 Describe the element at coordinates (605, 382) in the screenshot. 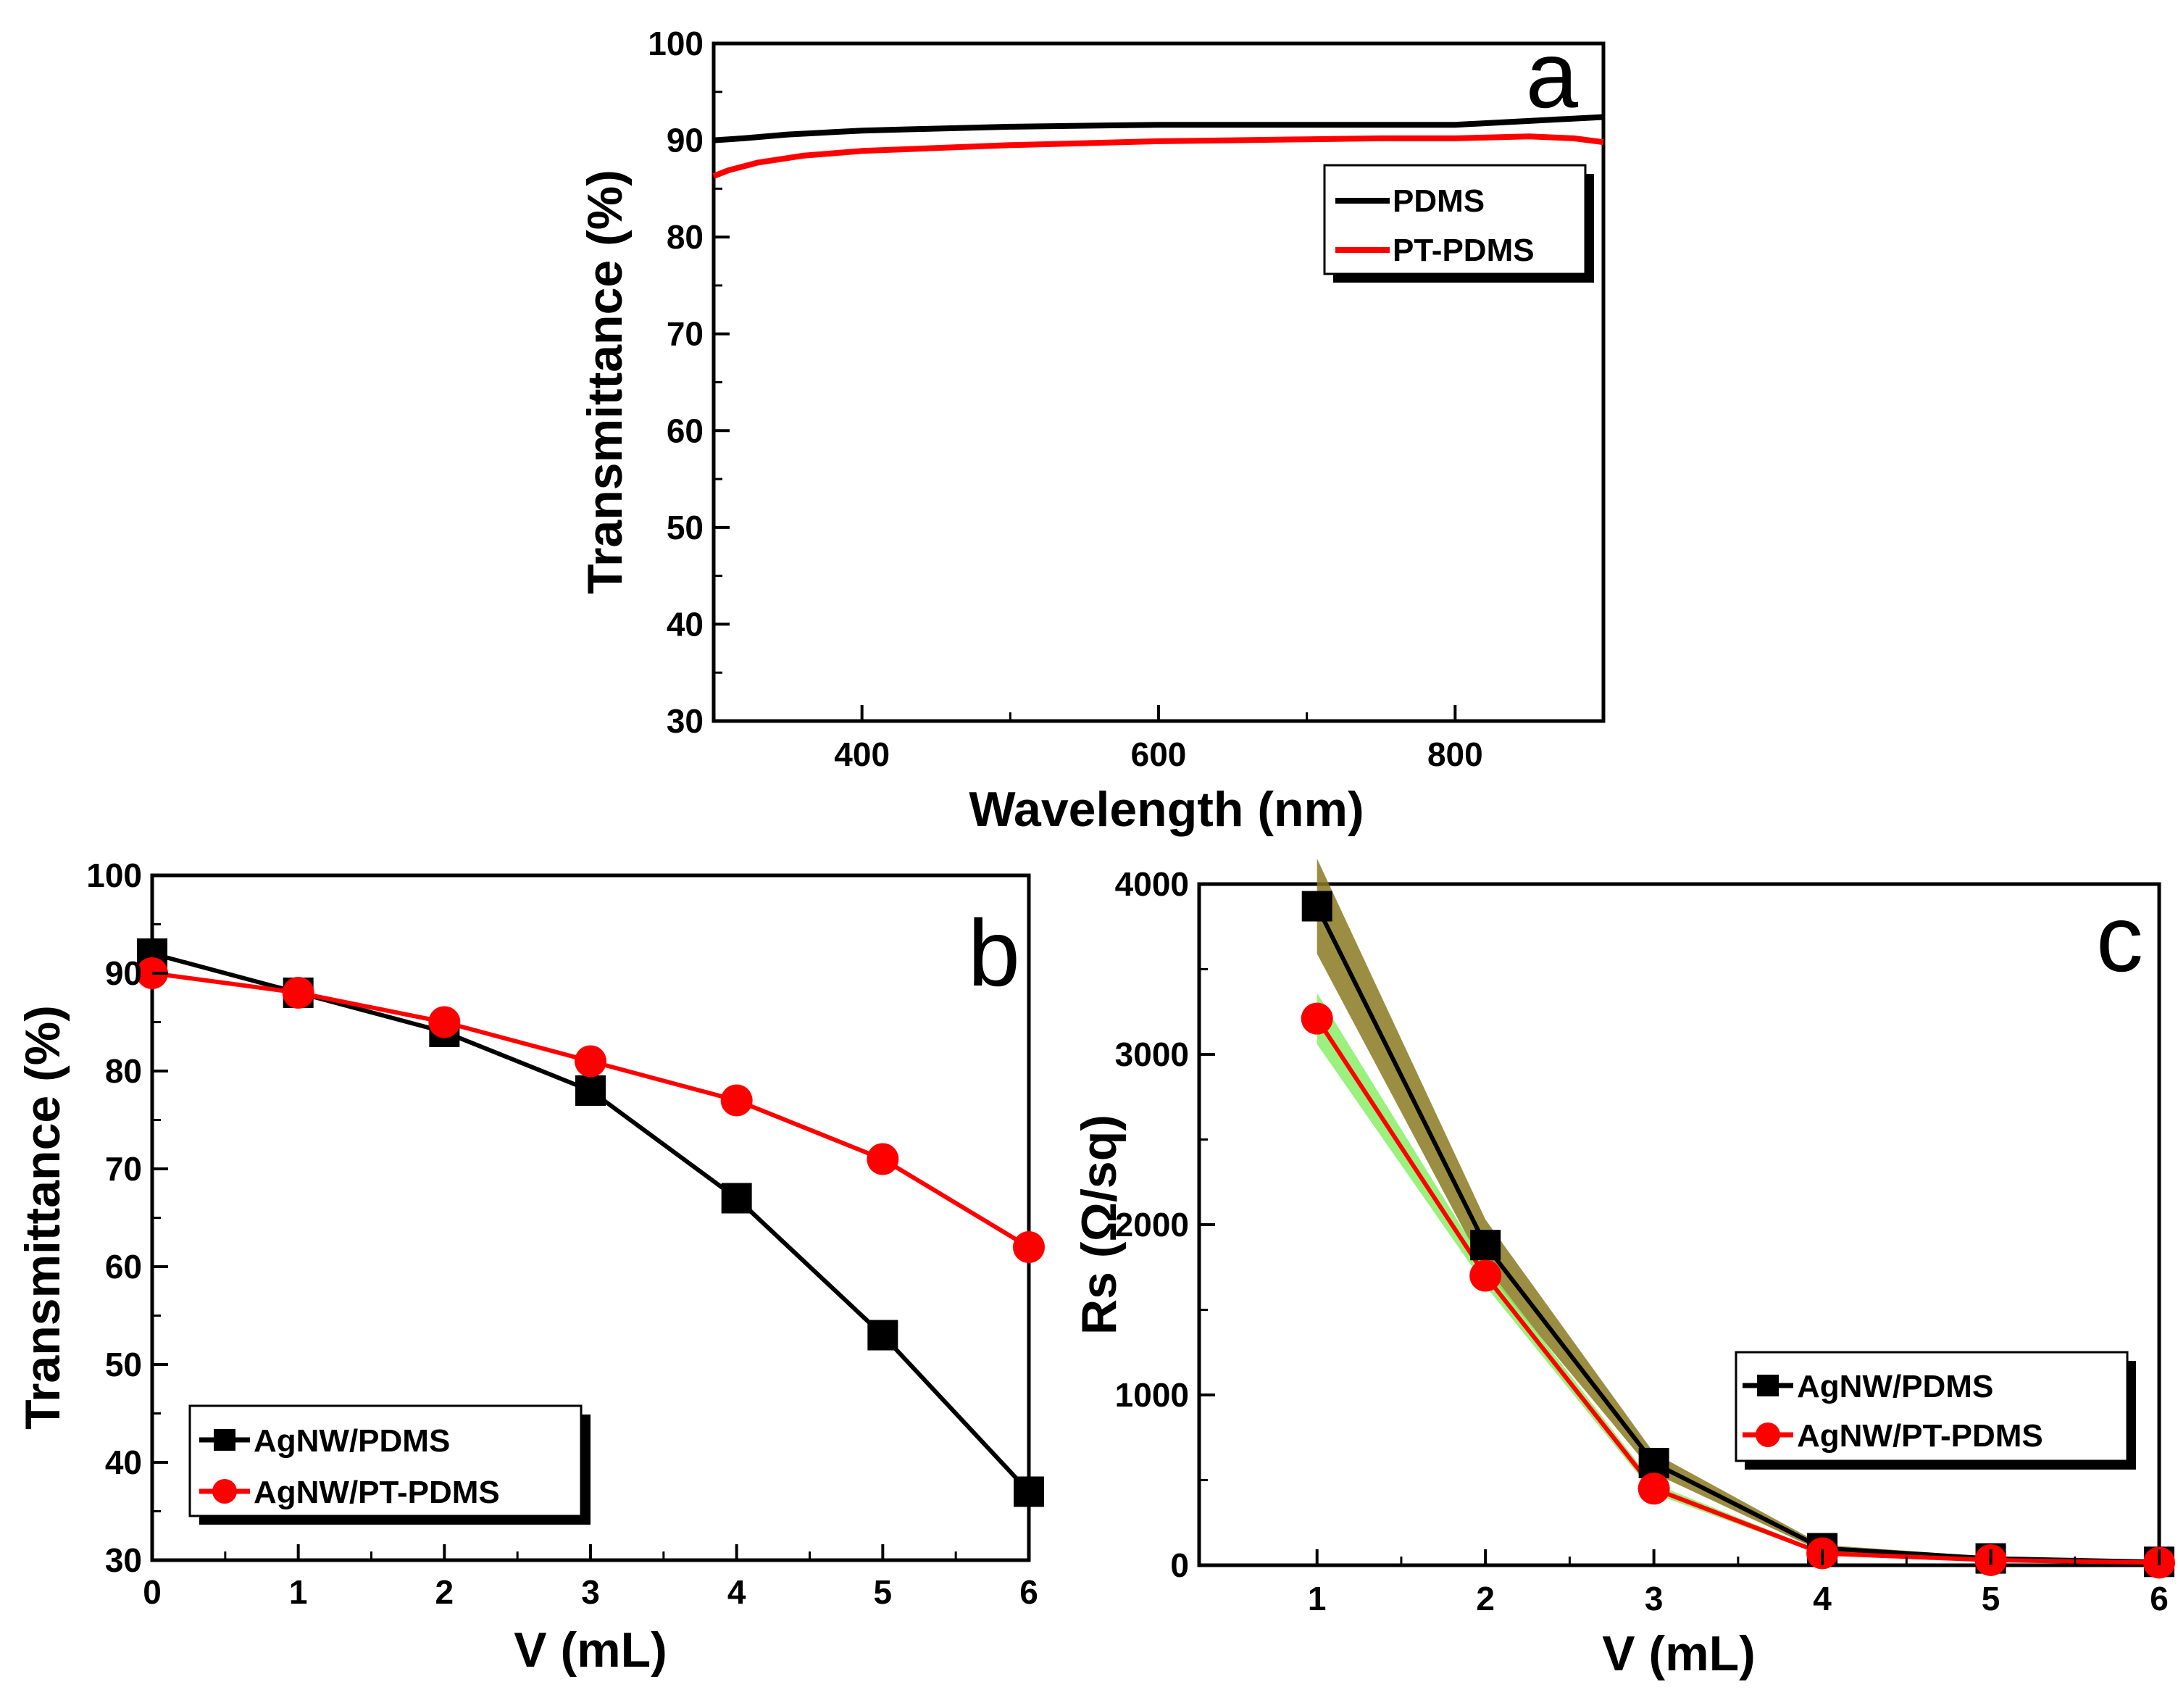

I see `panel-a-ylabel: Transmittance (%)` at that location.